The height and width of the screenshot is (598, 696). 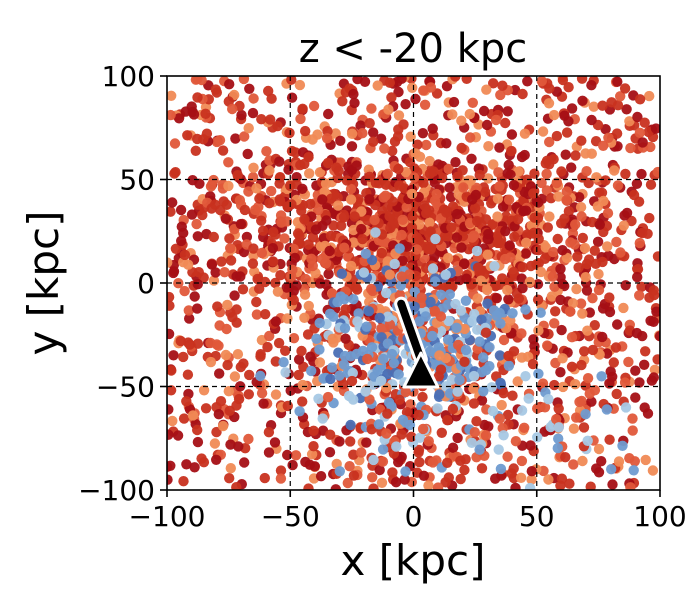 What do you see at coordinates (408, 511) in the screenshot?
I see `x-ticks: −100 −50 0 50 100` at bounding box center [408, 511].